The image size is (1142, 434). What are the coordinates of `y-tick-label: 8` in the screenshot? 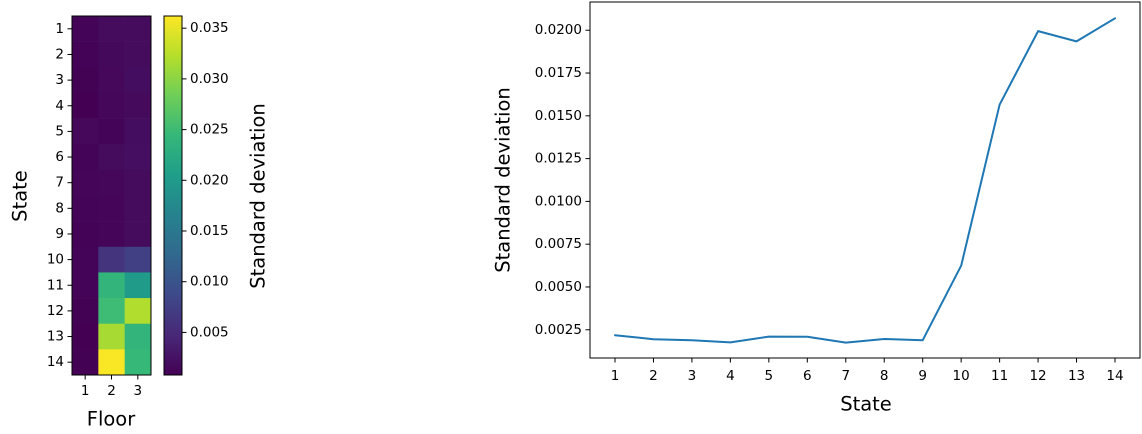 It's located at (59, 208).